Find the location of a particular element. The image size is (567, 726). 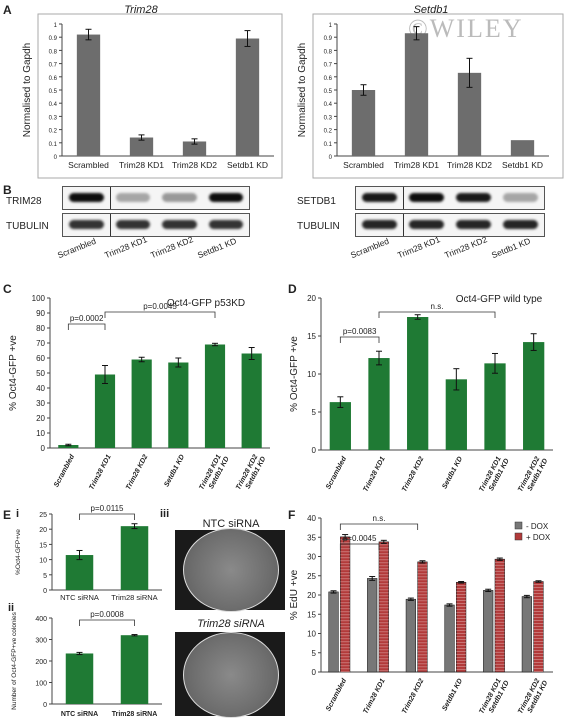

y-tick-label: 40 is located at coordinates (311, 518).